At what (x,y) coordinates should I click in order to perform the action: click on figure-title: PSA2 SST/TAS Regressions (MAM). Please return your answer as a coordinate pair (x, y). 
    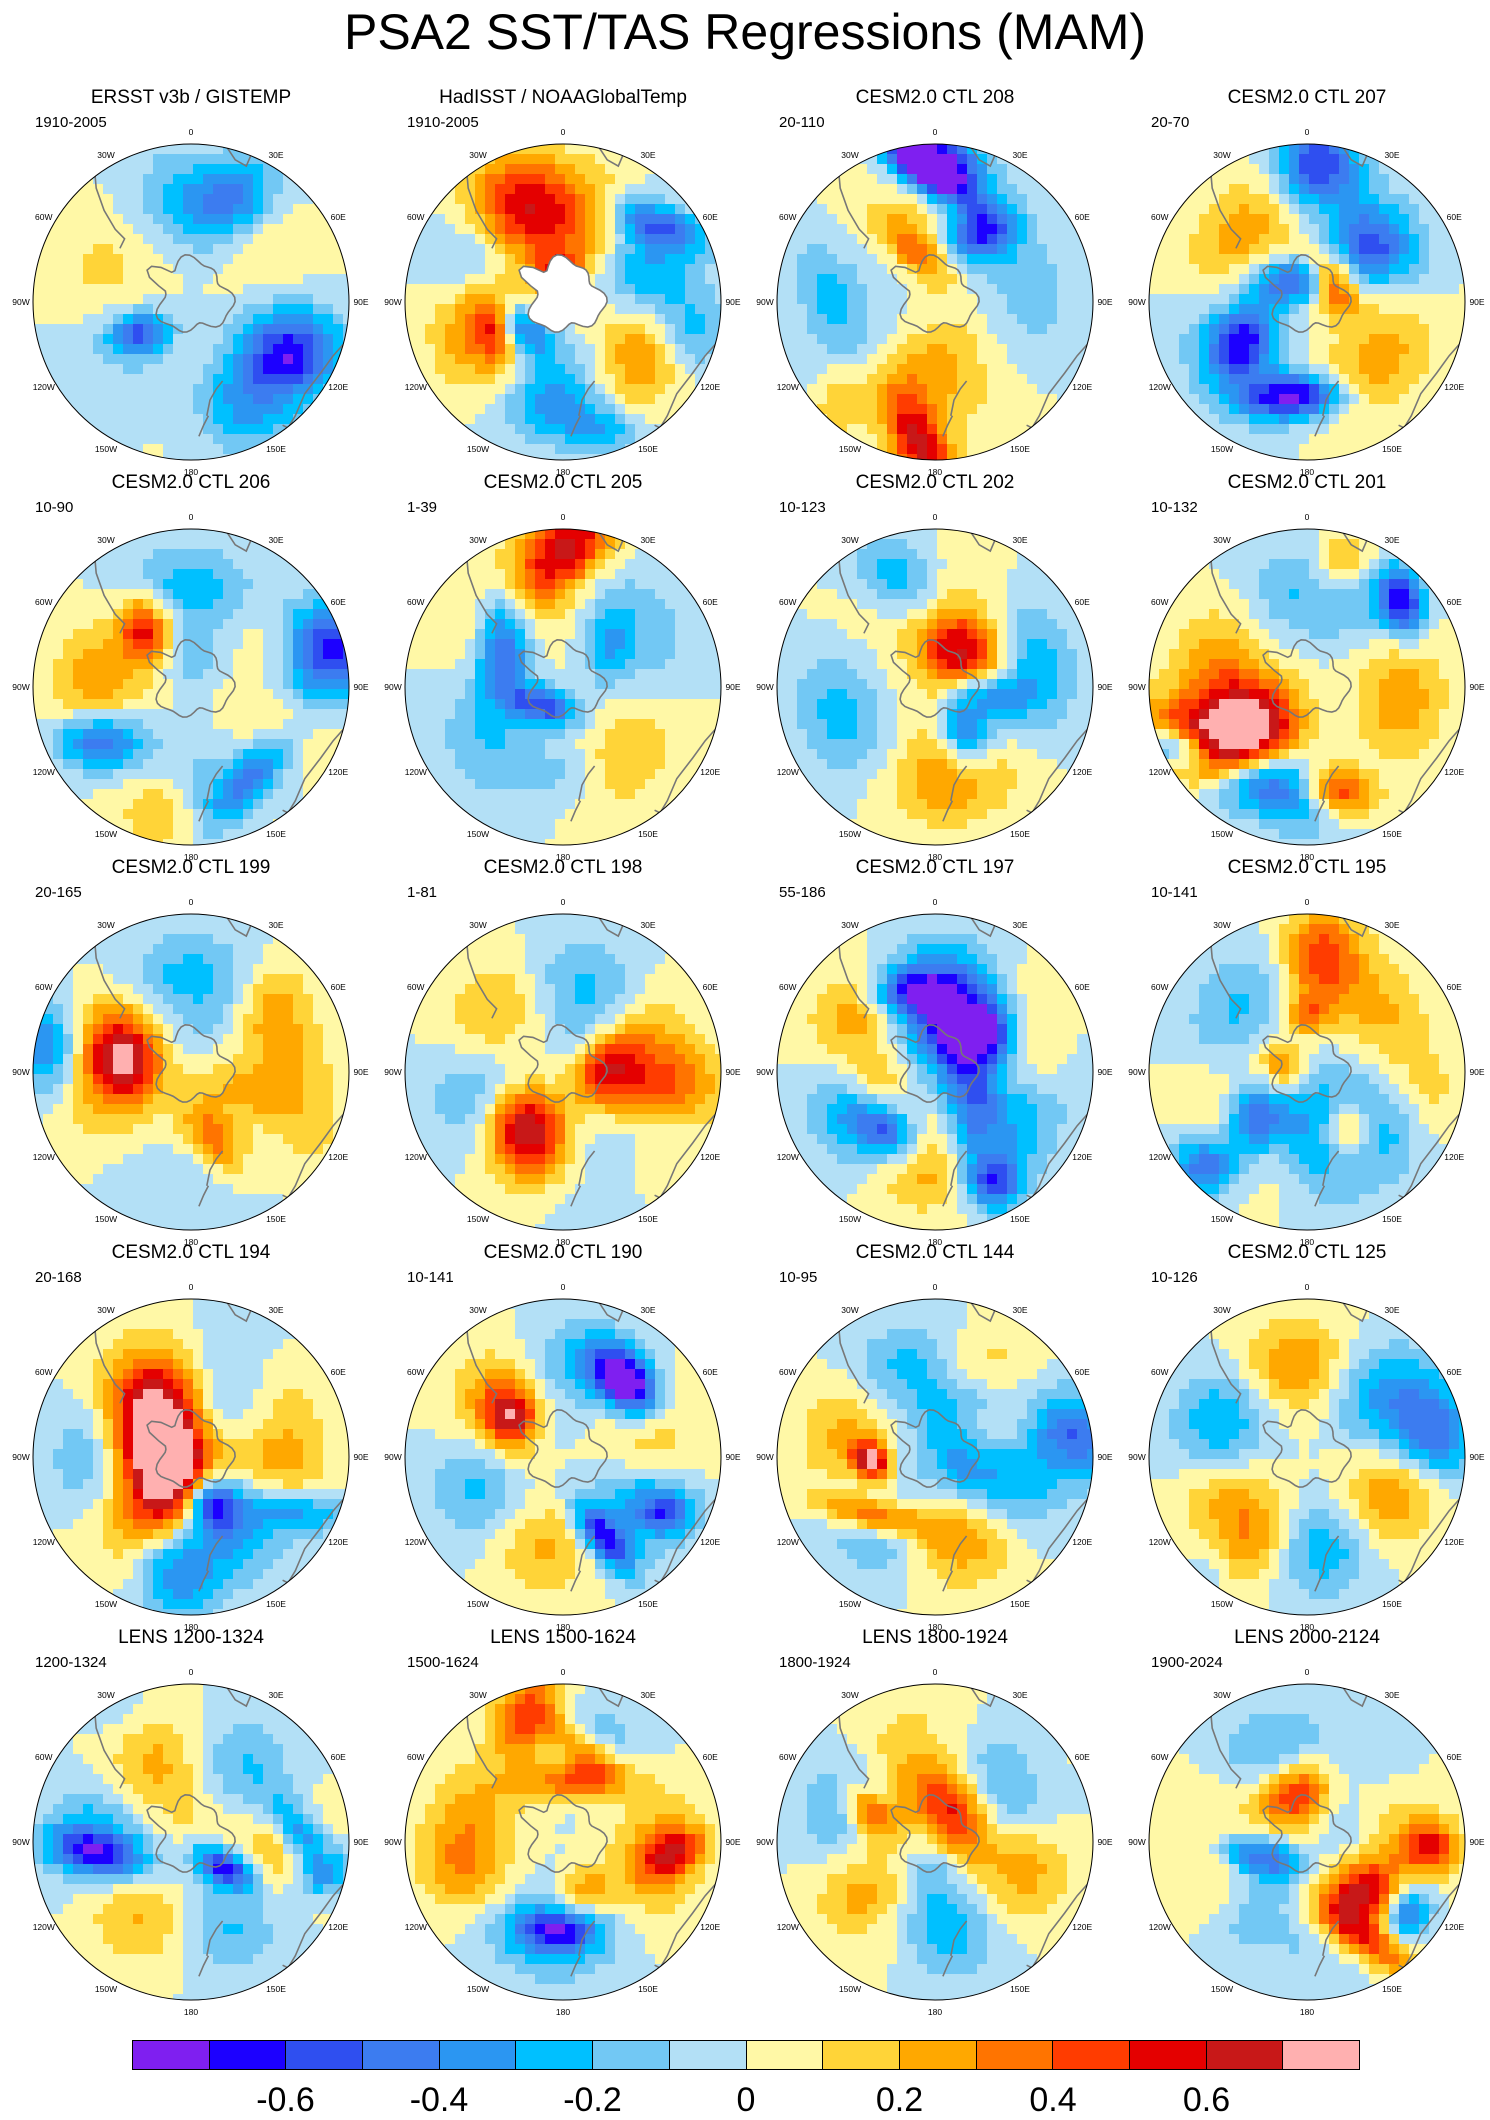
    Looking at the image, I should click on (745, 32).